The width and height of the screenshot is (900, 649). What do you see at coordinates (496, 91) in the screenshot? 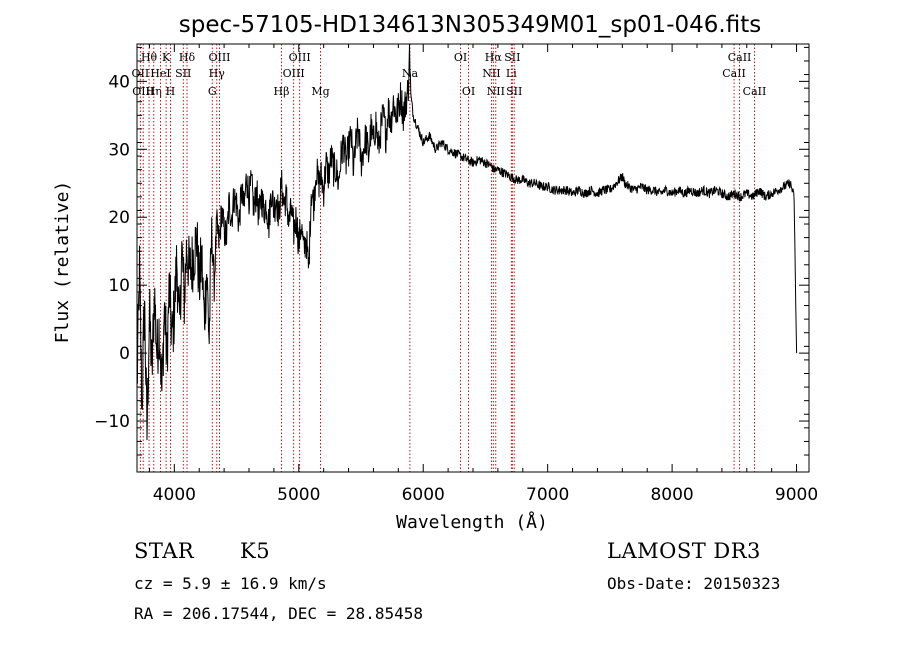
I see `line-label-21: NII` at bounding box center [496, 91].